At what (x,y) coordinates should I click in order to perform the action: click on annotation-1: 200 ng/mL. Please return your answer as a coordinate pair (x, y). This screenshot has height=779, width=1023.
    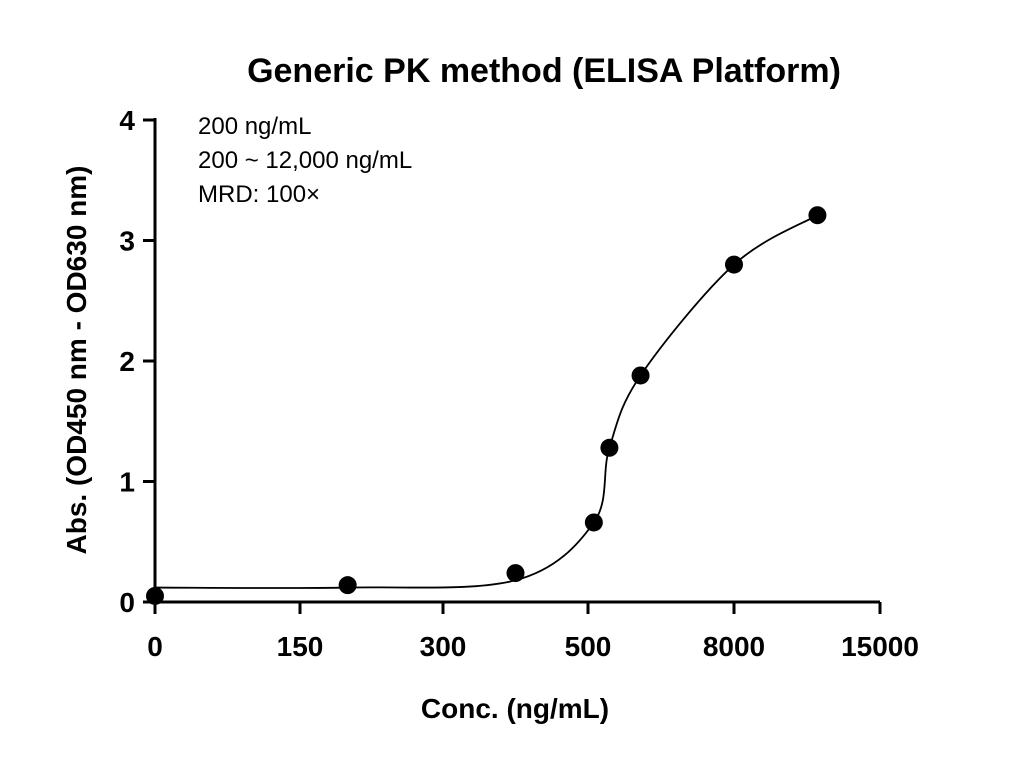
    Looking at the image, I should click on (254, 126).